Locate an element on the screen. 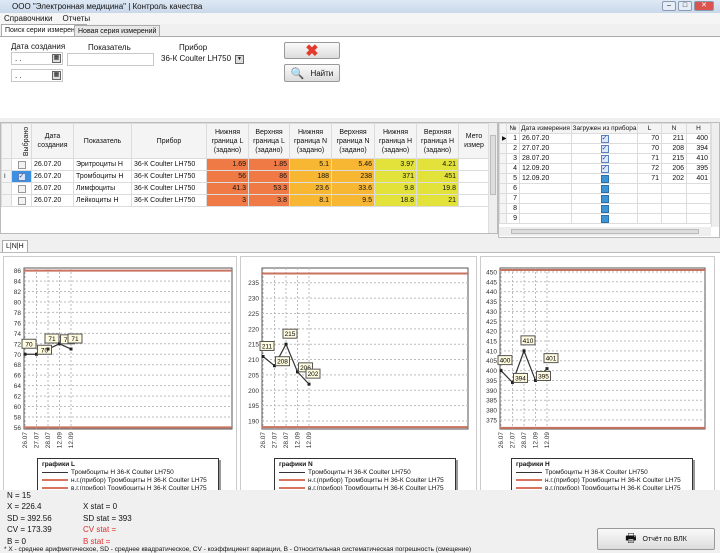 The image size is (720, 553). device-select: 36-К Coulter LH750 ▼ is located at coordinates (201, 59).